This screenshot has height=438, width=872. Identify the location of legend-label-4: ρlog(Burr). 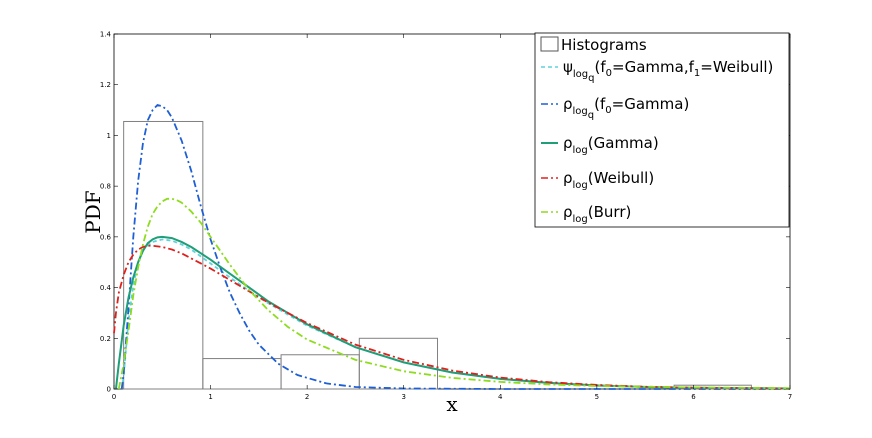
(597, 214).